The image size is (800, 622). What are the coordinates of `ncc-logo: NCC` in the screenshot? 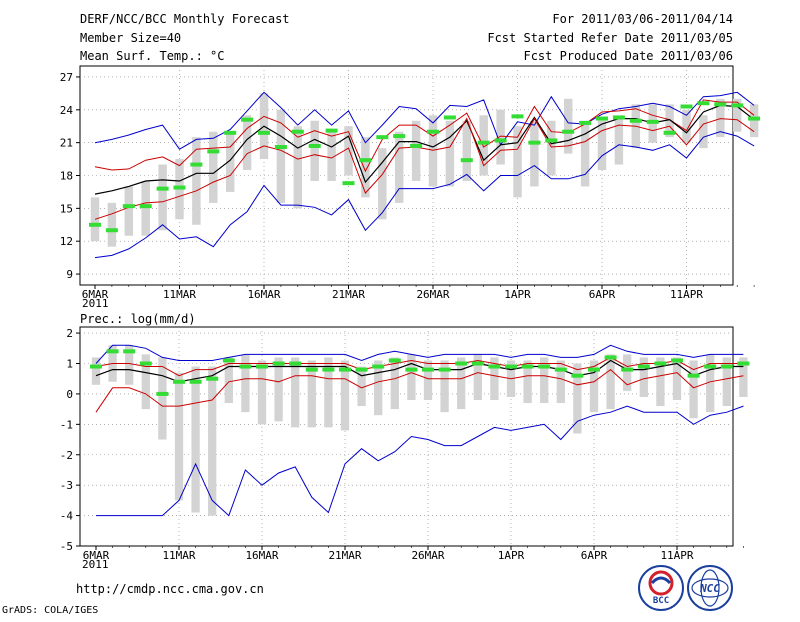 It's located at (710, 588).